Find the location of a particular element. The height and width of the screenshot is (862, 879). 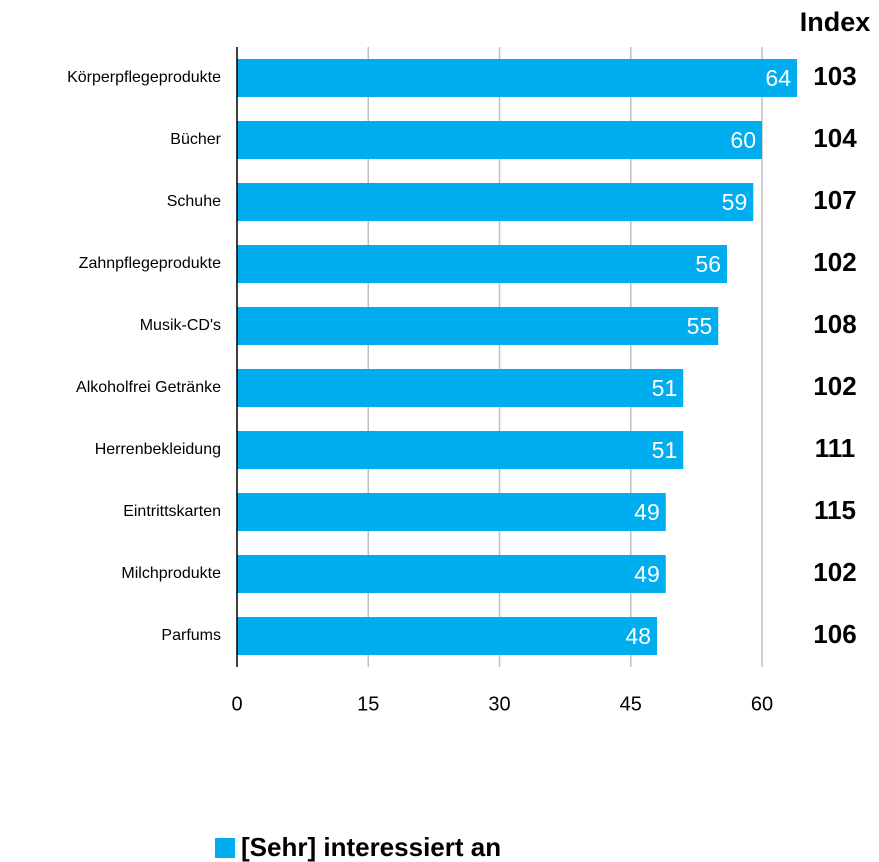

legend-label: [Sehr] interessiert an is located at coordinates (371, 847).